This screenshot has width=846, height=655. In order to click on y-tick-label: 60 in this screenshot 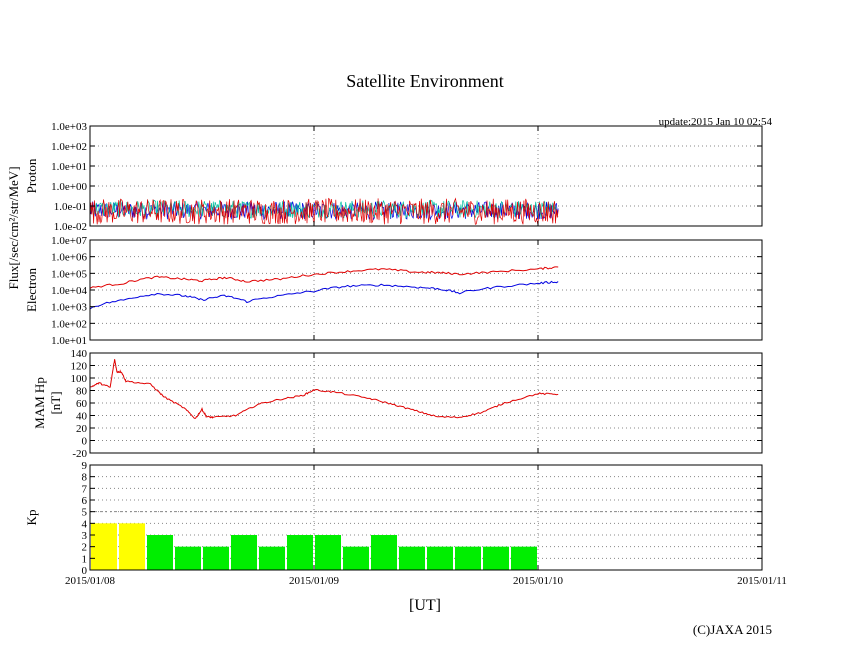, I will do `click(82, 404)`.